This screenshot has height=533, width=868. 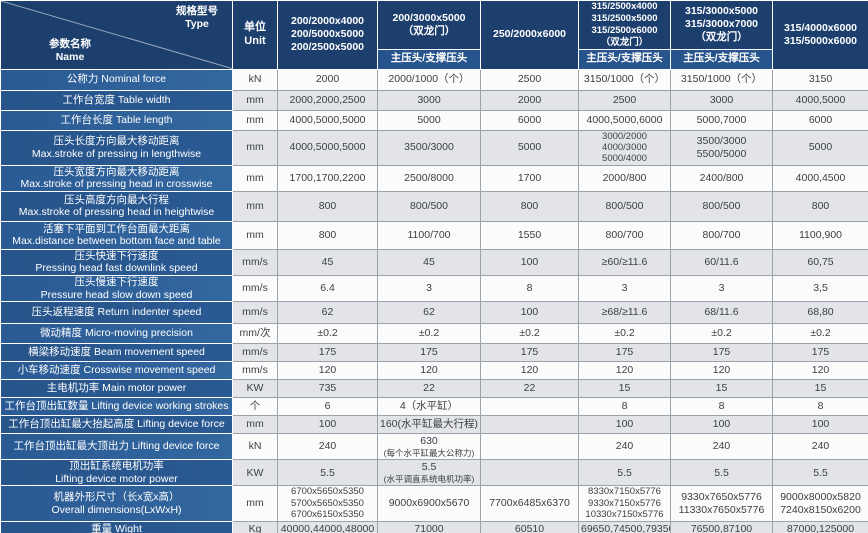 I want to click on value-cell: 5.5, so click(x=327, y=473).